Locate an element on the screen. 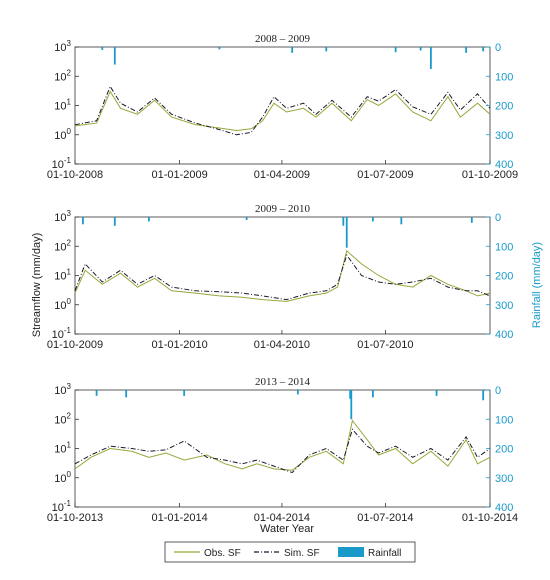 The width and height of the screenshot is (550, 580). legend-obs-label: Obs. SF is located at coordinates (222, 553).